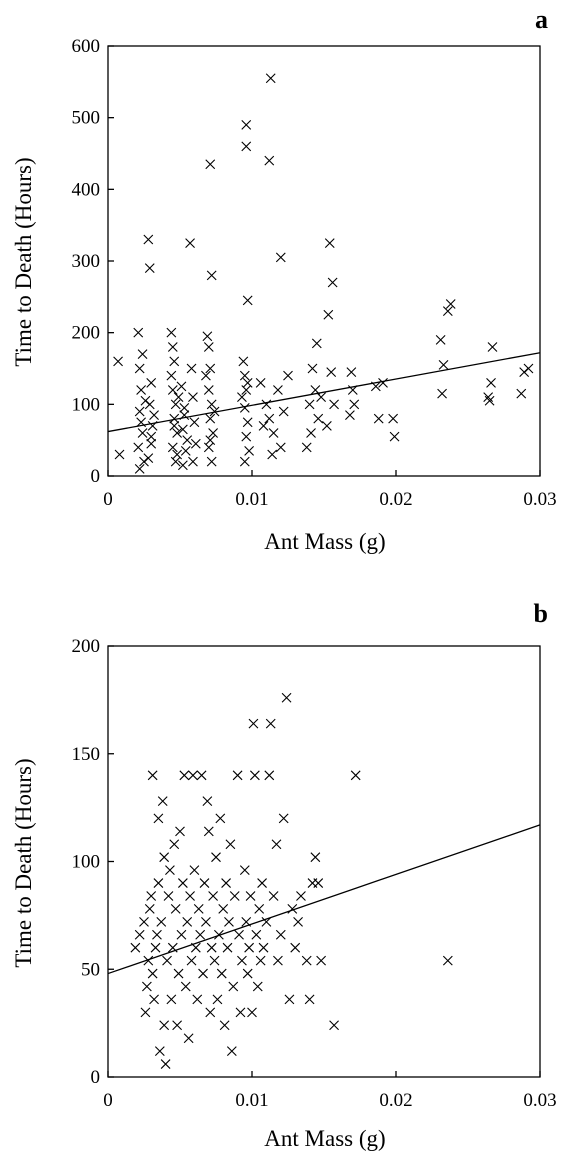  I want to click on y-tick-label-a: 500, so click(86, 118).